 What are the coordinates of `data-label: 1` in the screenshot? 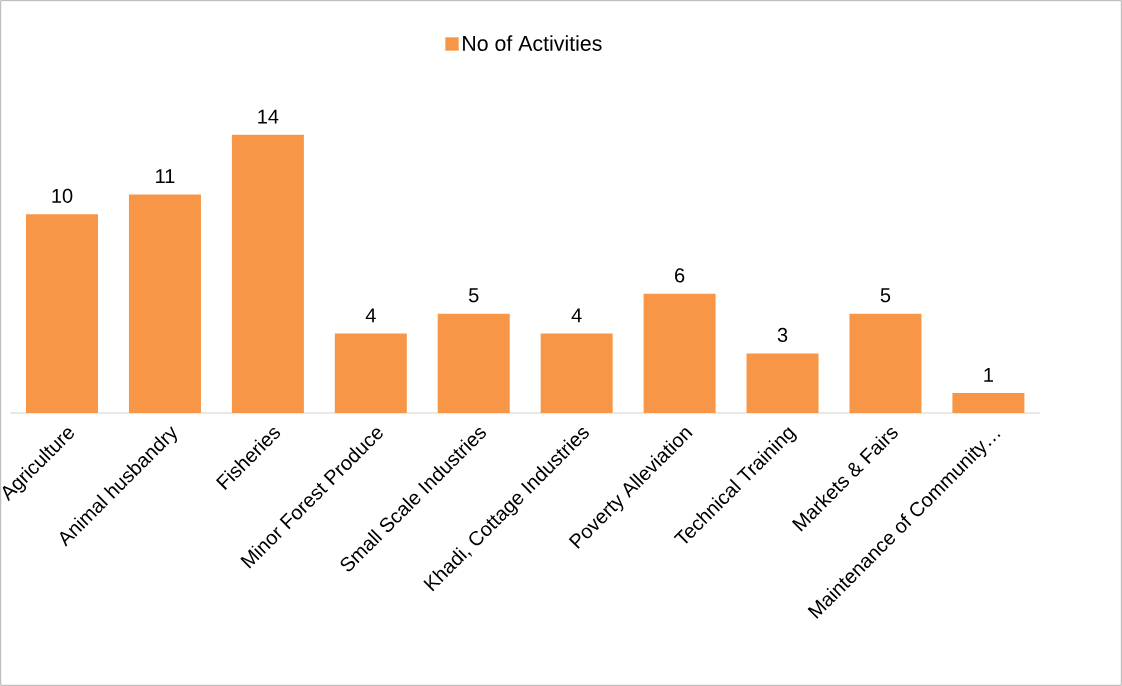 It's located at (988, 374).